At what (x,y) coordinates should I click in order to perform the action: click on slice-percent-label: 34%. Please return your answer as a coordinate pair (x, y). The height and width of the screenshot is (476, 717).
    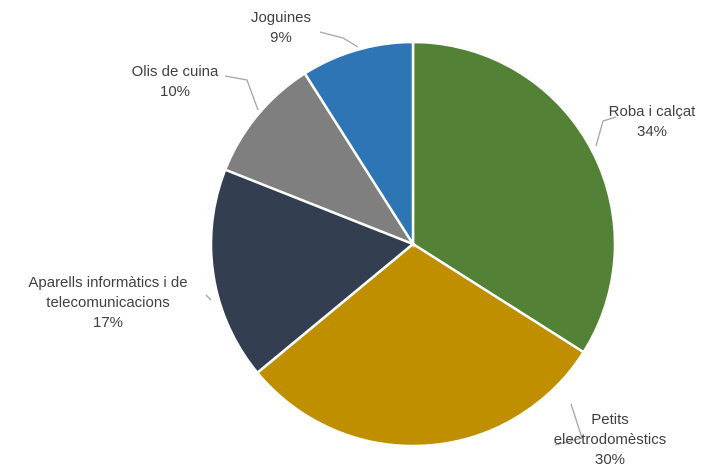
    Looking at the image, I should click on (652, 131).